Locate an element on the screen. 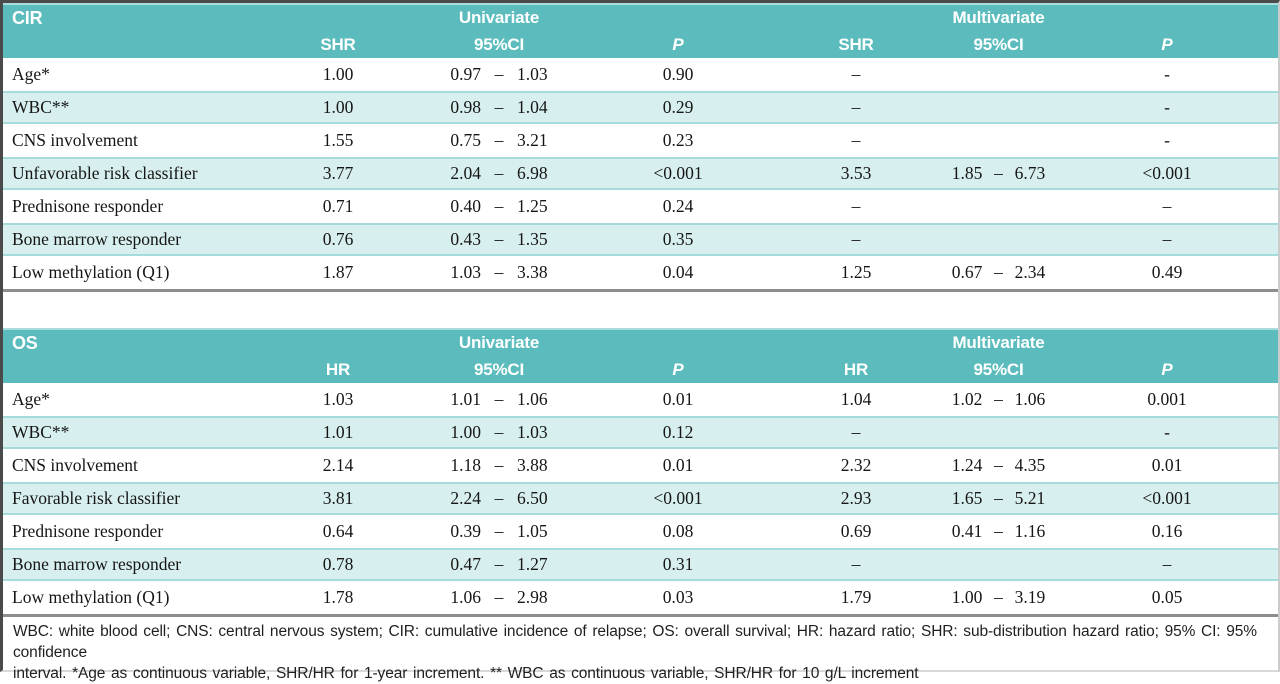 This screenshot has width=1280, height=684. univariate-p-cell: 0.01 is located at coordinates (678, 465).